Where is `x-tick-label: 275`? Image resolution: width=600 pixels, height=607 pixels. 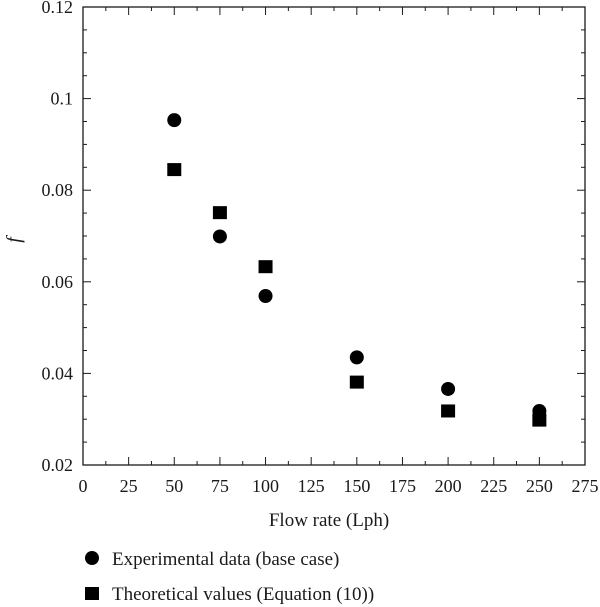
x-tick-label: 275 is located at coordinates (585, 486).